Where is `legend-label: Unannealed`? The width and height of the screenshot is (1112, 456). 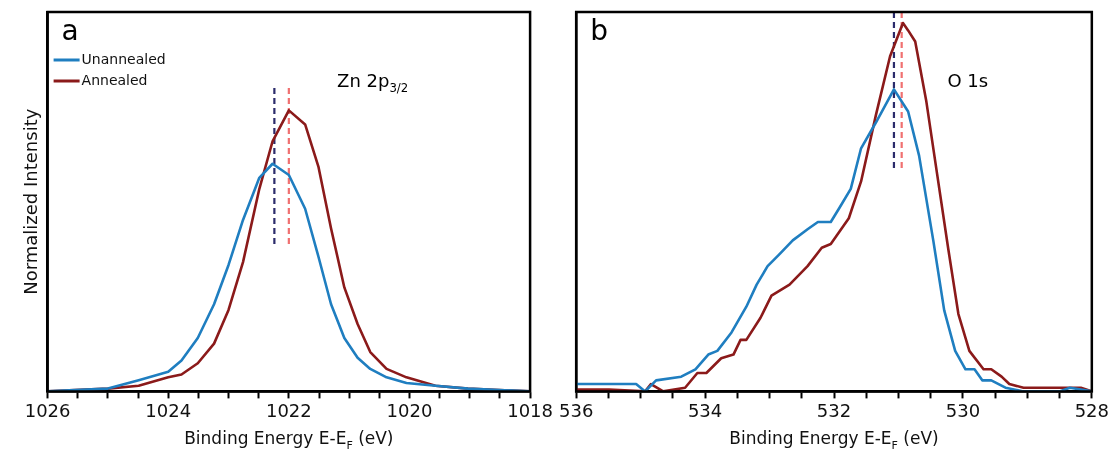 legend-label: Unannealed is located at coordinates (123, 58).